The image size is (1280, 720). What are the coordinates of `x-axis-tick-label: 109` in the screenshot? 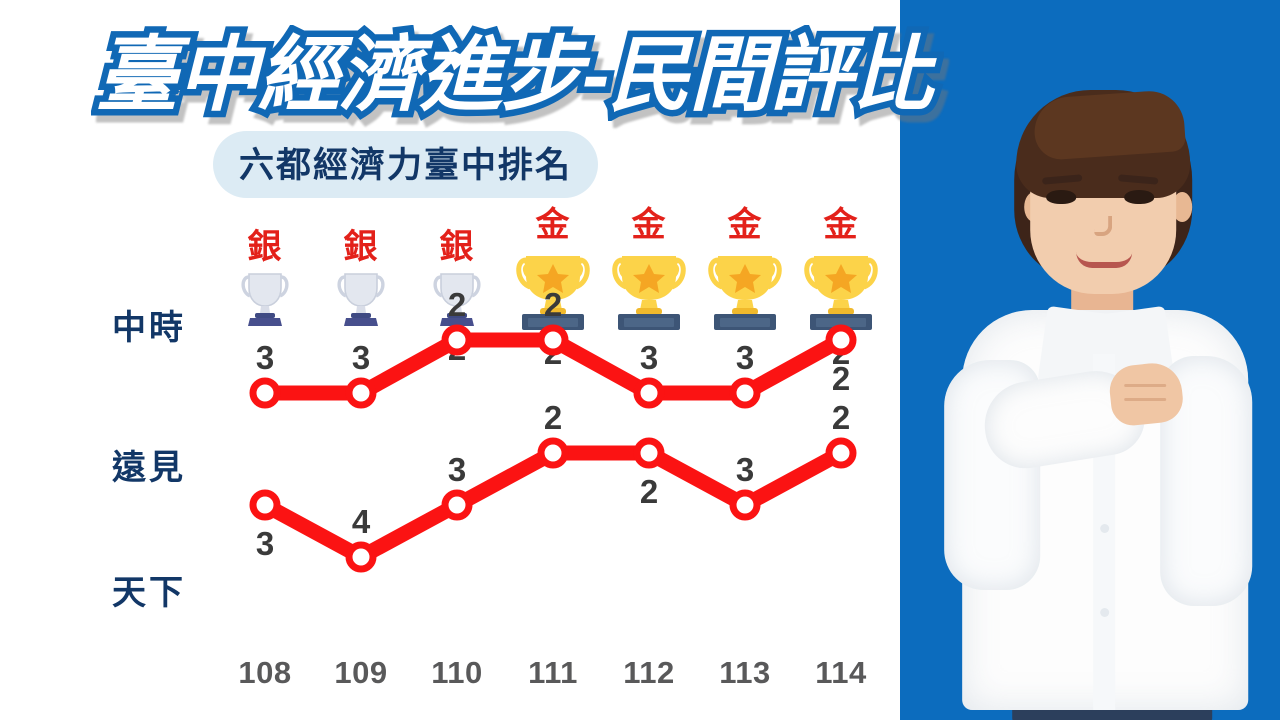 It's located at (361, 672).